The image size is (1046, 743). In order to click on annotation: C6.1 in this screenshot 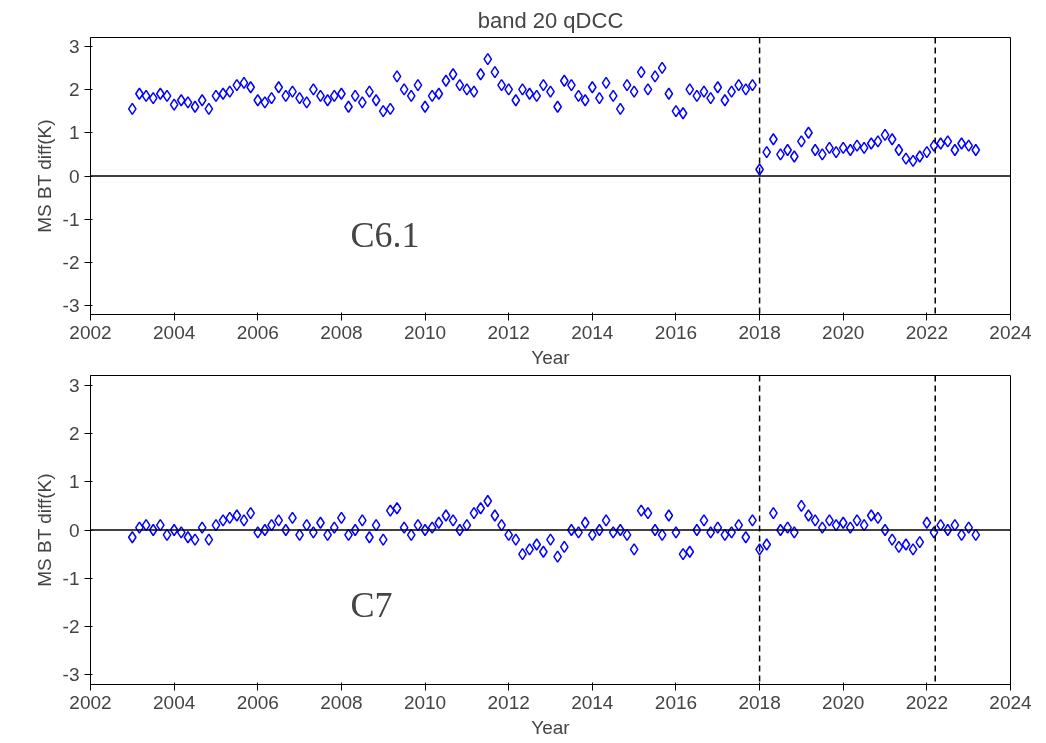, I will do `click(385, 234)`.